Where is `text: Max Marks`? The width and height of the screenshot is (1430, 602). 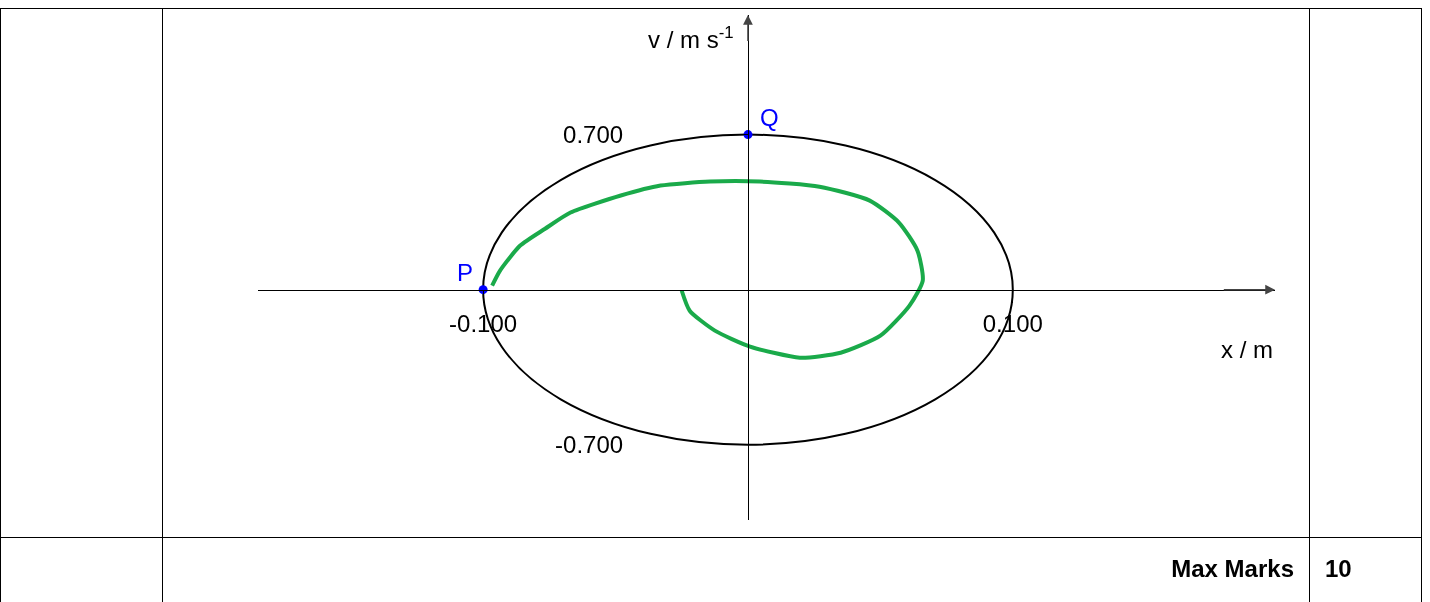
text: Max Marks is located at coordinates (1232, 569).